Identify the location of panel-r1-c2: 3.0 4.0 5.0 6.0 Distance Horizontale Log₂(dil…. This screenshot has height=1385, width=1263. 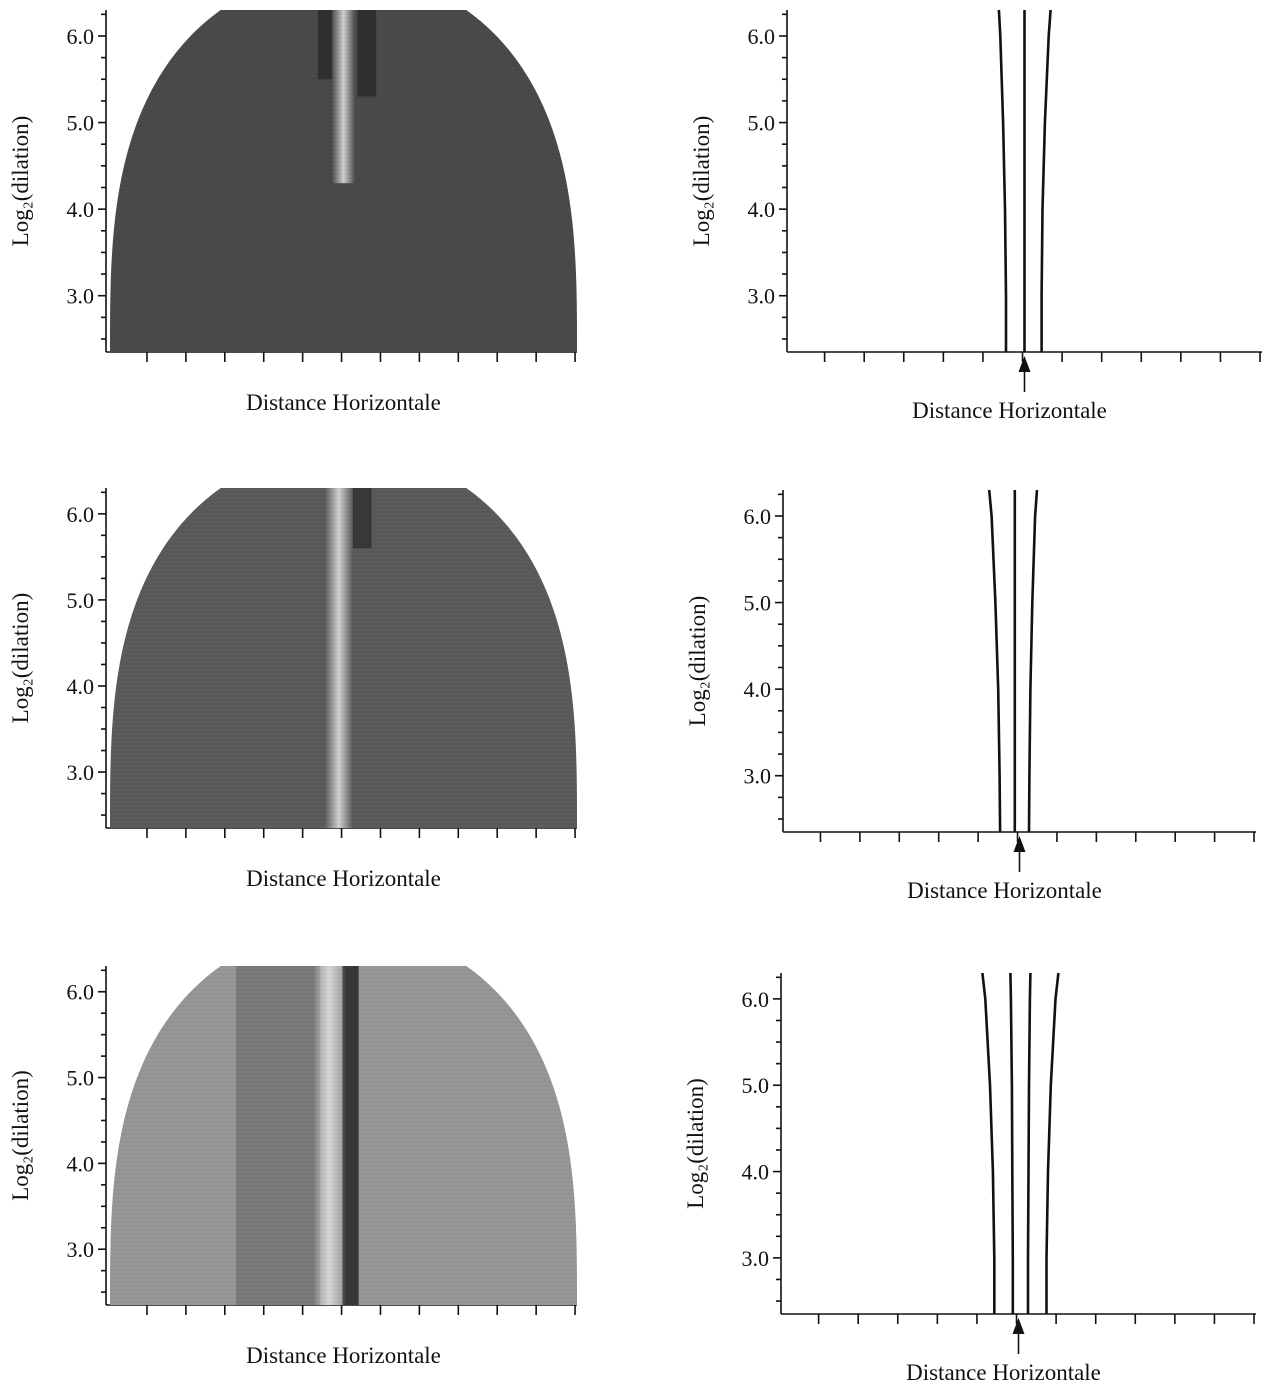
(975, 216).